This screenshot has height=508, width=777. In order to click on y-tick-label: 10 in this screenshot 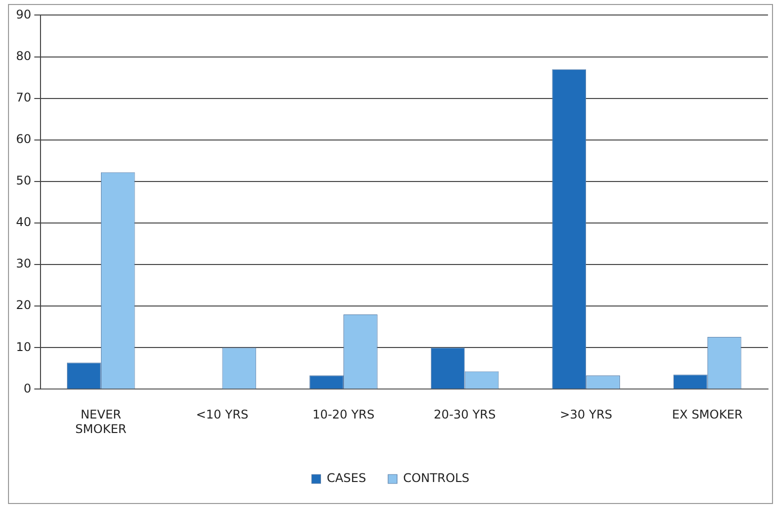, I will do `click(24, 347)`.